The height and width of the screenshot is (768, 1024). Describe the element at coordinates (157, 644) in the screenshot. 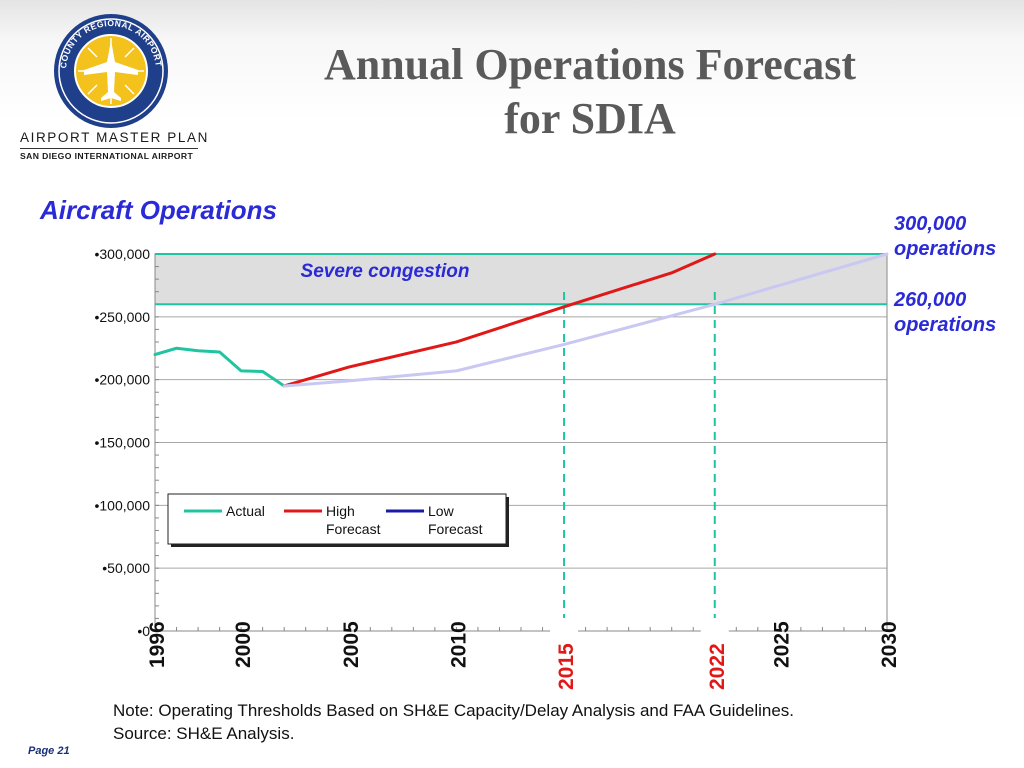

I see `x-tick-label: 1996` at that location.